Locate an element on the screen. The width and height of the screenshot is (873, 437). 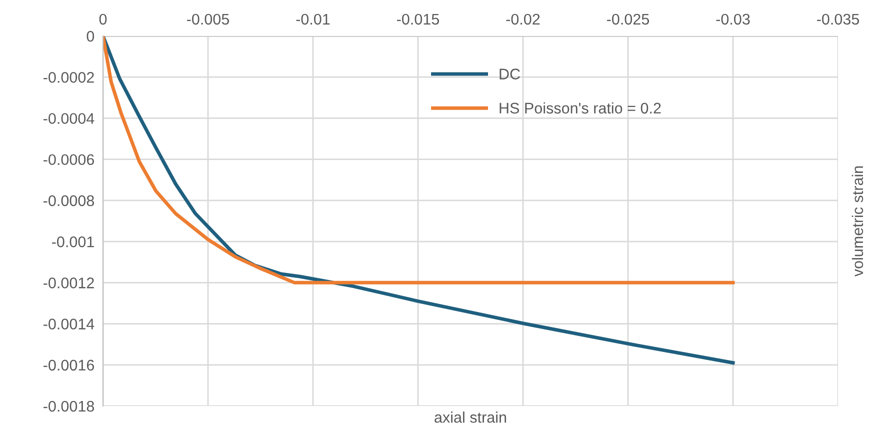
x-tick-label: -0.005 is located at coordinates (208, 19).